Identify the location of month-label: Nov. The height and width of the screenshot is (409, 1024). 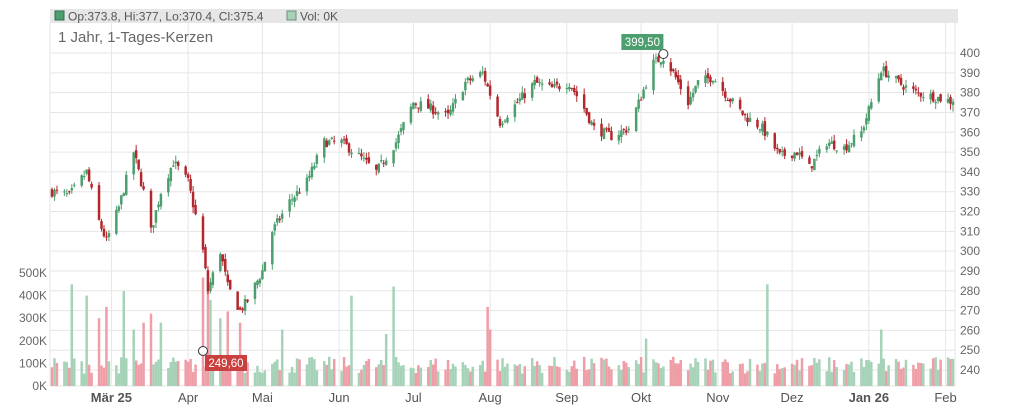
(718, 397).